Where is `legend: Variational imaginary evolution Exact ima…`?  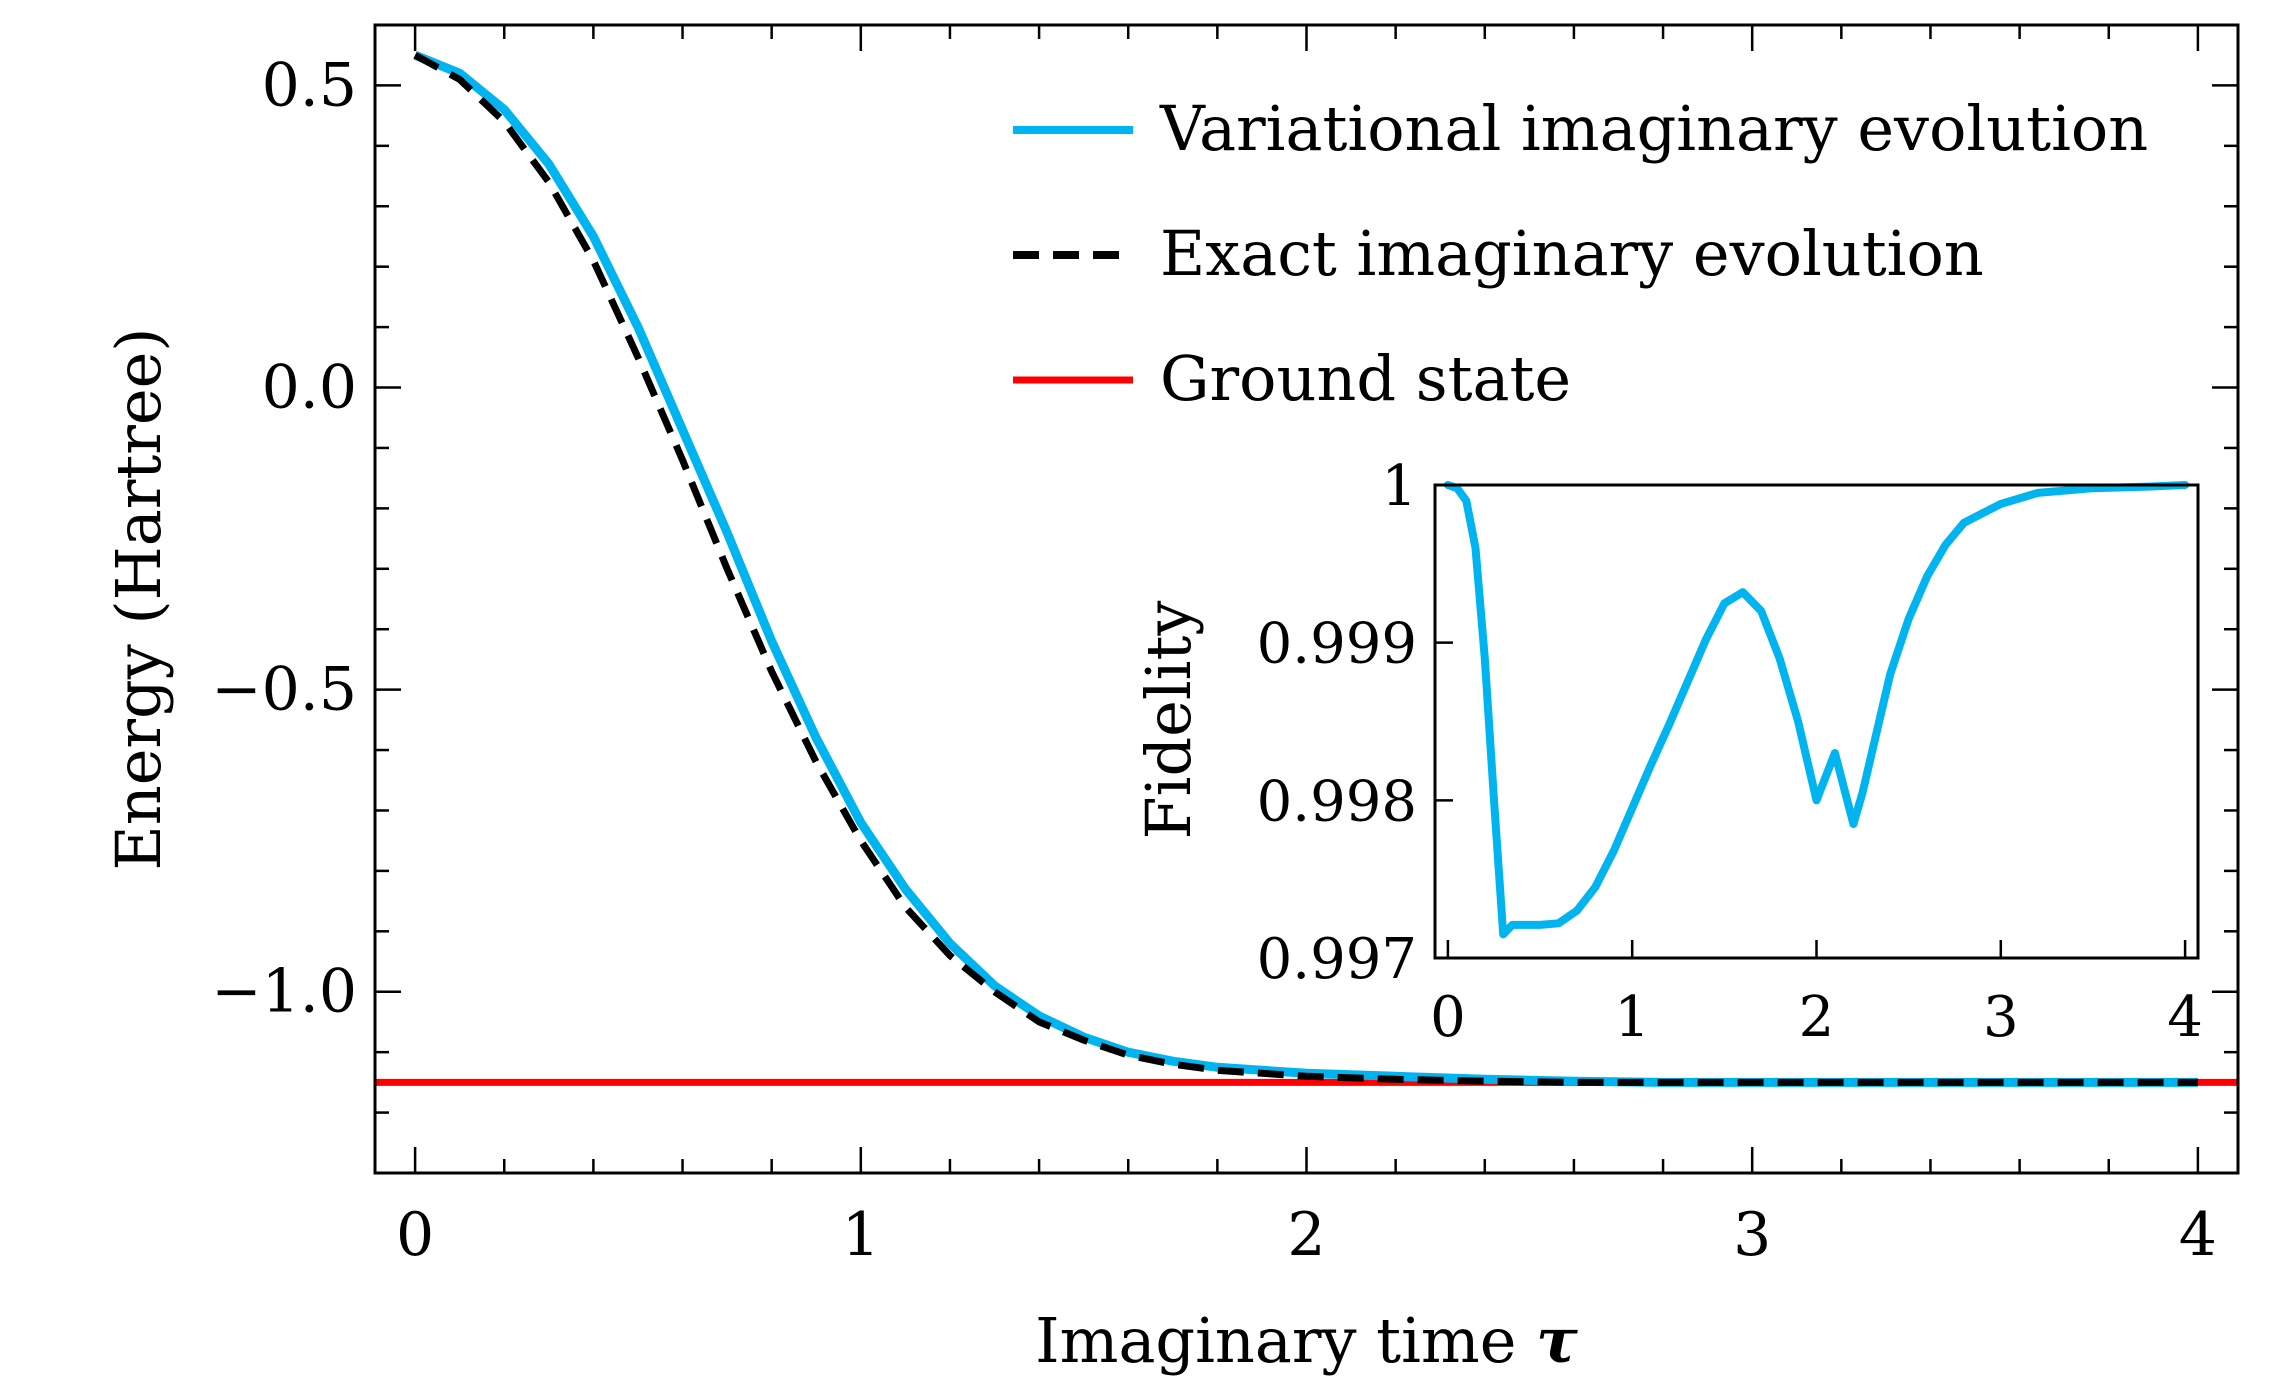
legend: Variational imaginary evolution Exact ima… is located at coordinates (1580, 253).